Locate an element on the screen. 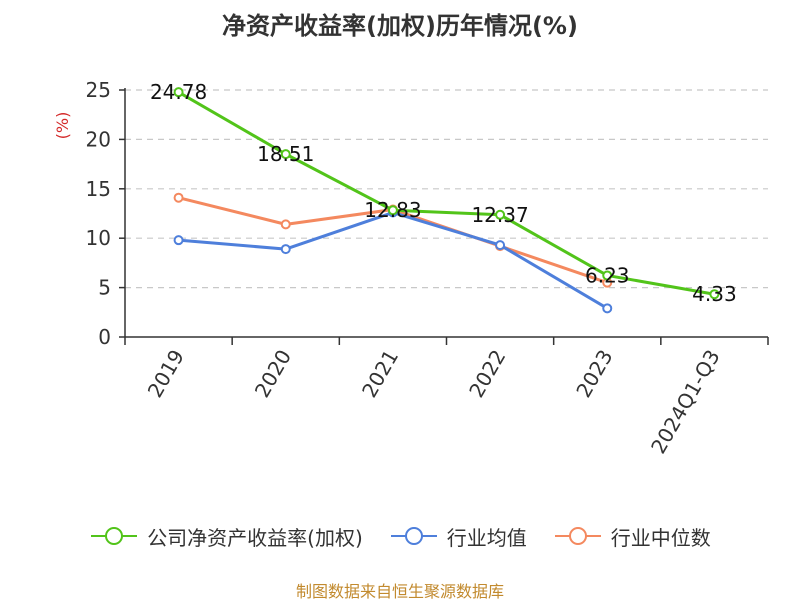 Image resolution: width=800 pixels, height=602 pixels. y-axis-label: (%) is located at coordinates (62, 126).